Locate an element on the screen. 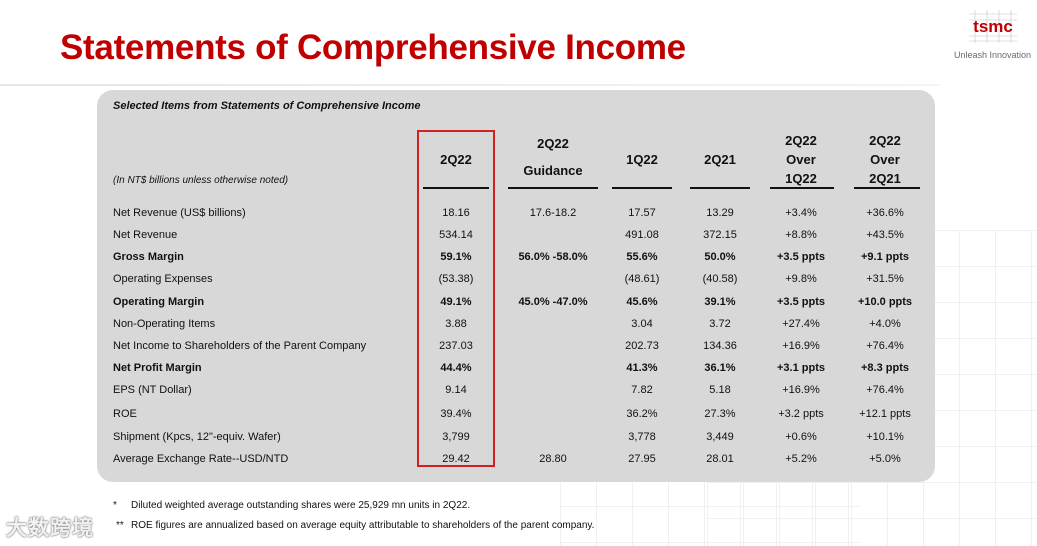  row-label: ROE is located at coordinates (125, 414).